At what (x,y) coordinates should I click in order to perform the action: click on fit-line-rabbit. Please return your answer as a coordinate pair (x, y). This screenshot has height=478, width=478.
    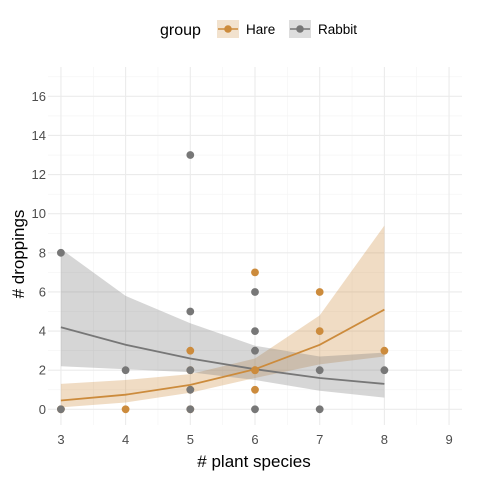
    Looking at the image, I should click on (222, 355).